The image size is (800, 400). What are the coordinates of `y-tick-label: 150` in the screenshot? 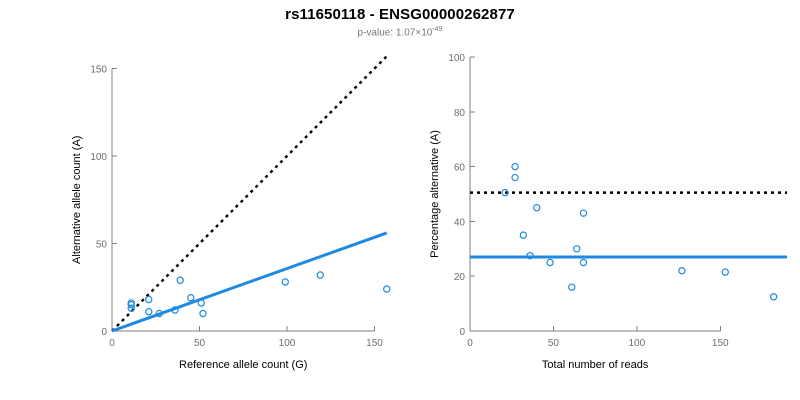 It's located at (98, 70).